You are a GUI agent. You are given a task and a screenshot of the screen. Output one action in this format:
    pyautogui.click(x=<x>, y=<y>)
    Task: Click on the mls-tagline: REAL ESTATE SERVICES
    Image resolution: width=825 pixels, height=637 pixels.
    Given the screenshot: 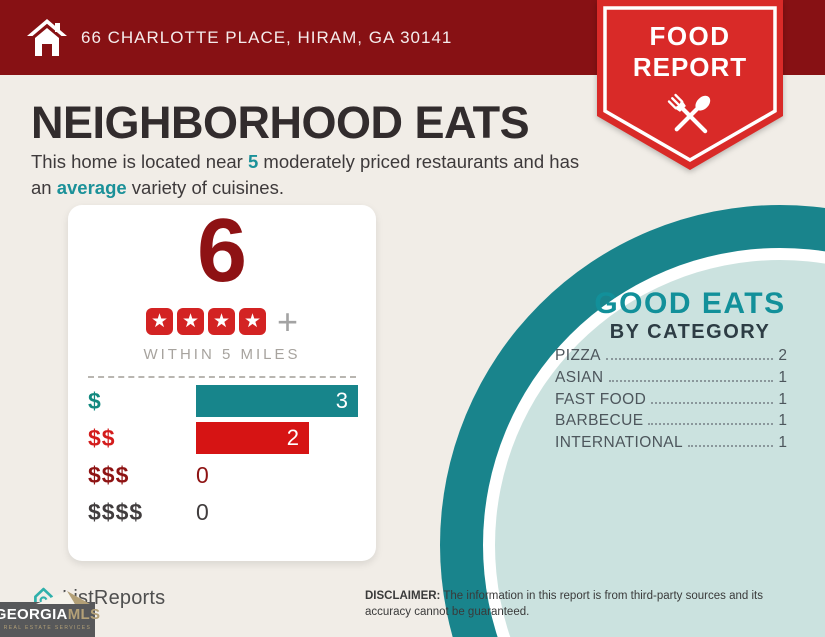 What is the action you would take?
    pyautogui.click(x=47, y=628)
    